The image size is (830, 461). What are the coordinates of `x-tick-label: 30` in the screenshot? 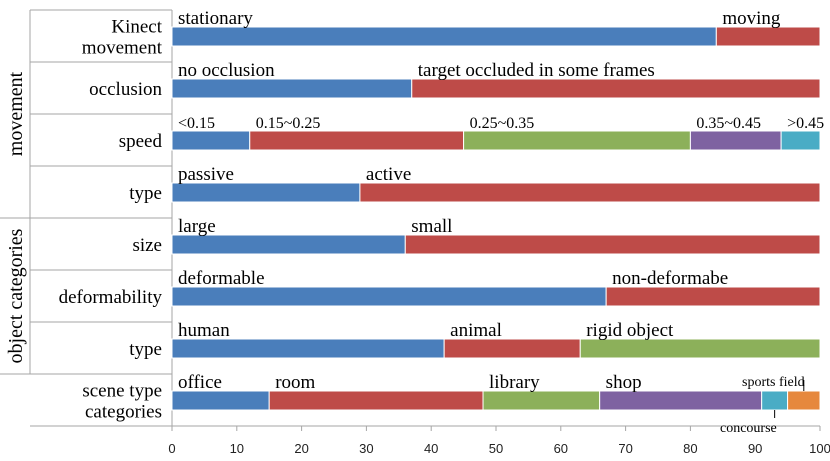 It's located at (366, 448).